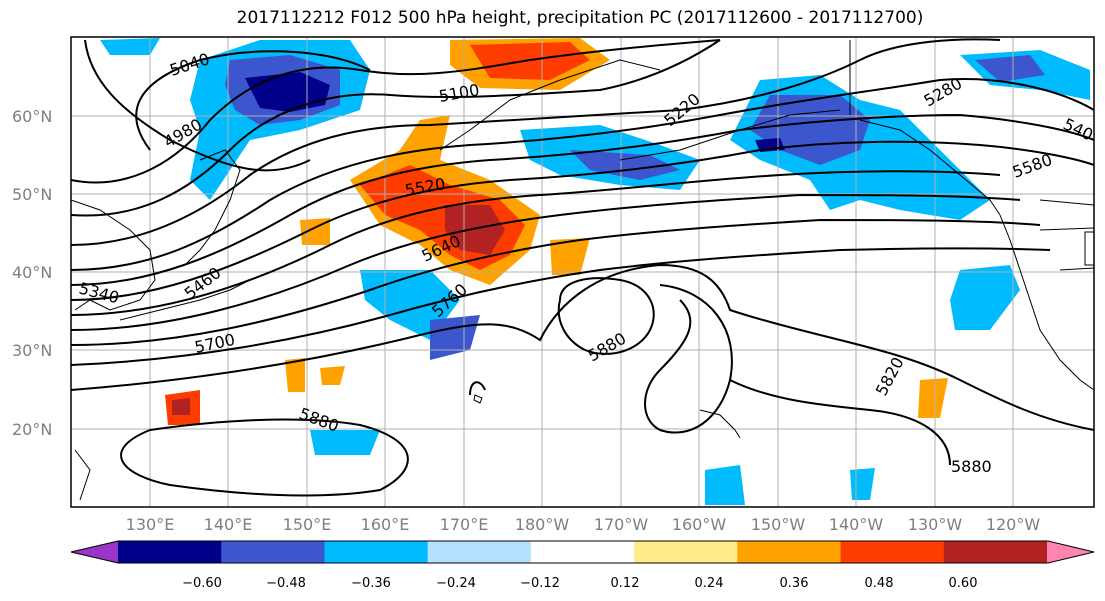 The height and width of the screenshot is (601, 1105). What do you see at coordinates (935, 524) in the screenshot?
I see `lon-label-130w: 130°W` at bounding box center [935, 524].